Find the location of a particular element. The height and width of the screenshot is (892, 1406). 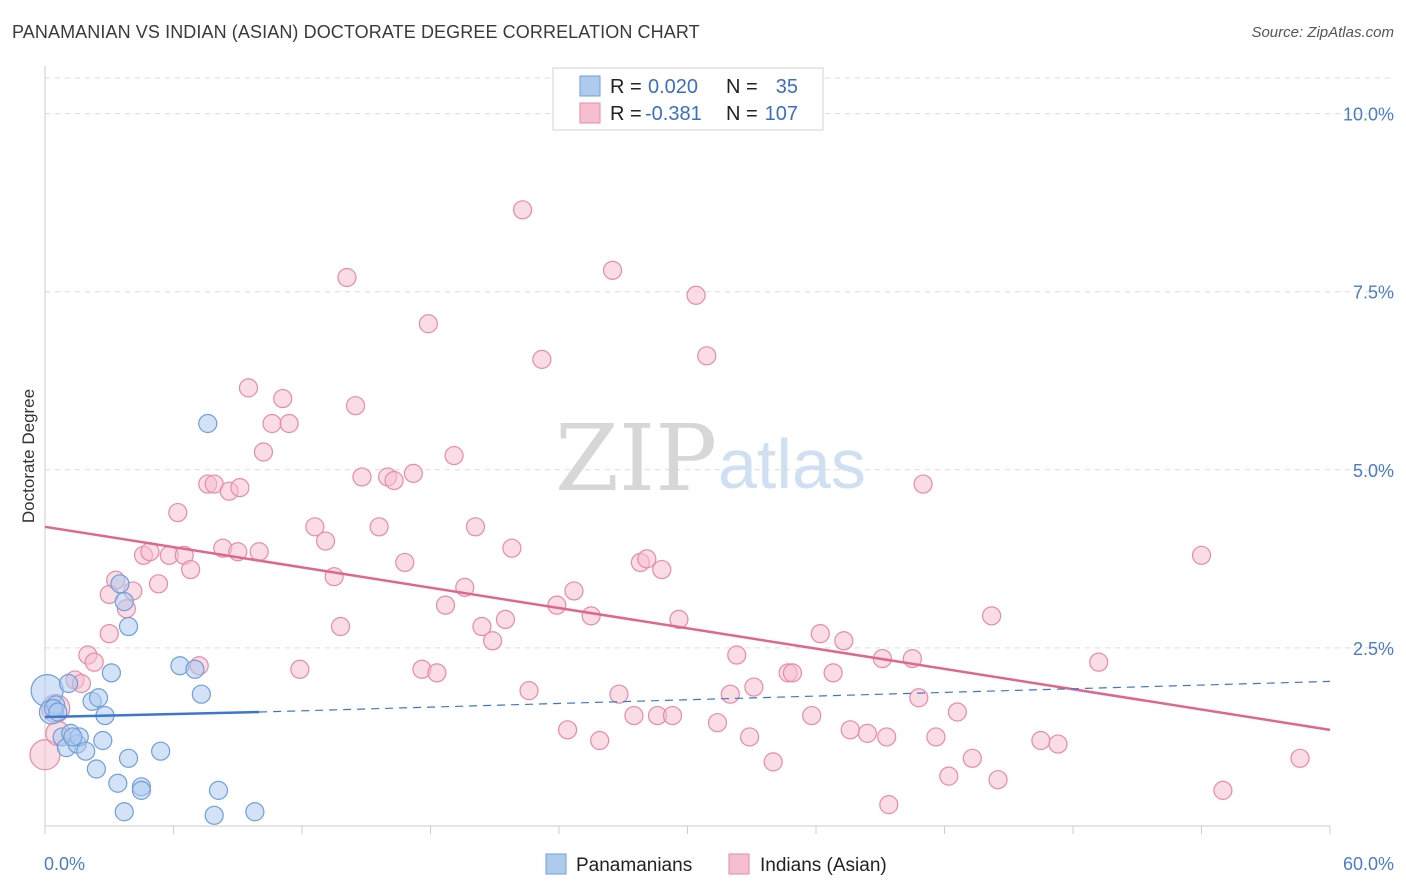

bottom-legend-panamanians: Panamanians is located at coordinates (634, 865).